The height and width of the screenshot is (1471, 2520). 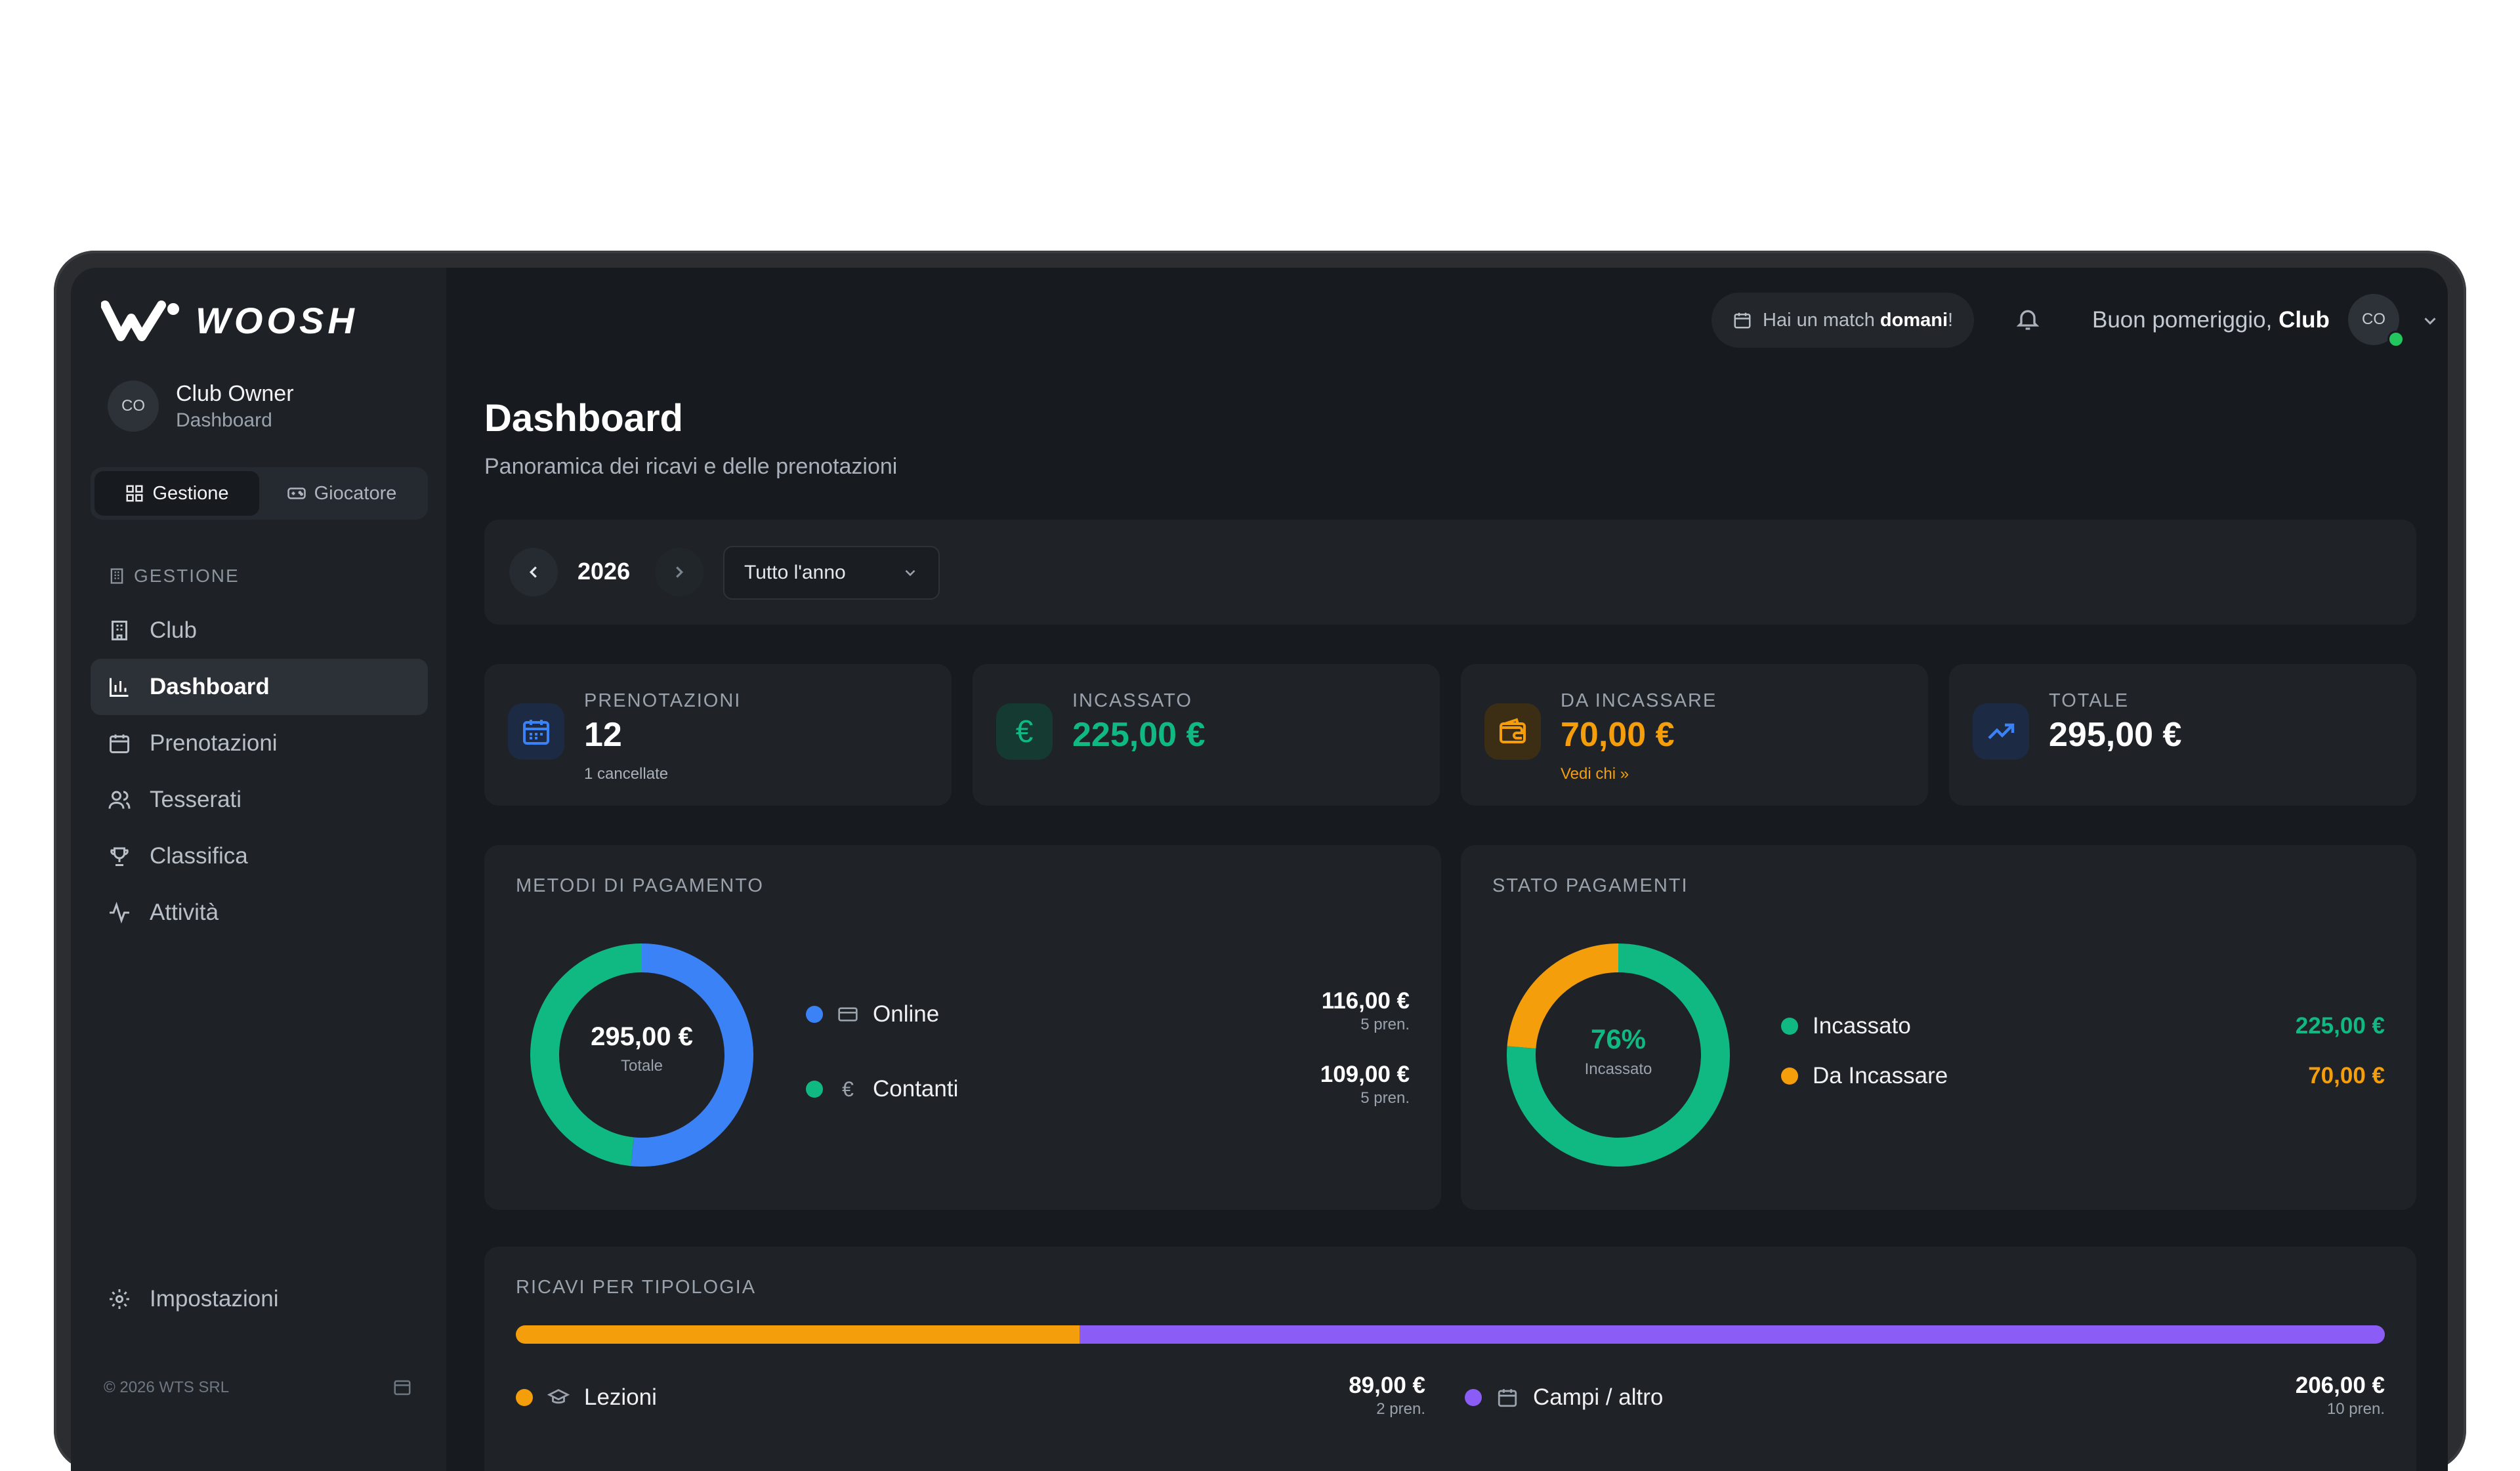 What do you see at coordinates (583, 418) in the screenshot?
I see `page-title: Dashboard` at bounding box center [583, 418].